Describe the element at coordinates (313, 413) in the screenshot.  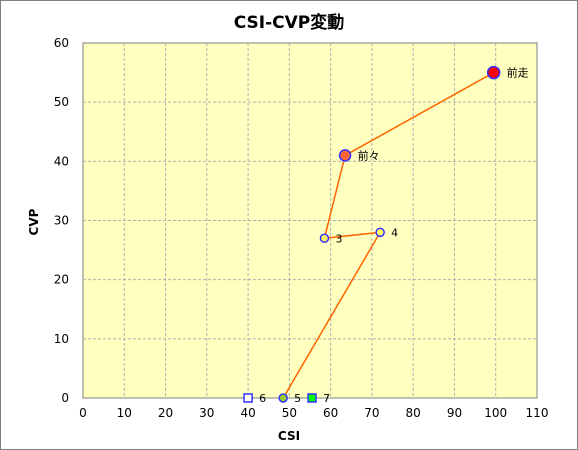
I see `x-tick-labels: 0 10 20 30 40 50 60 70 80 90 100 110` at that location.